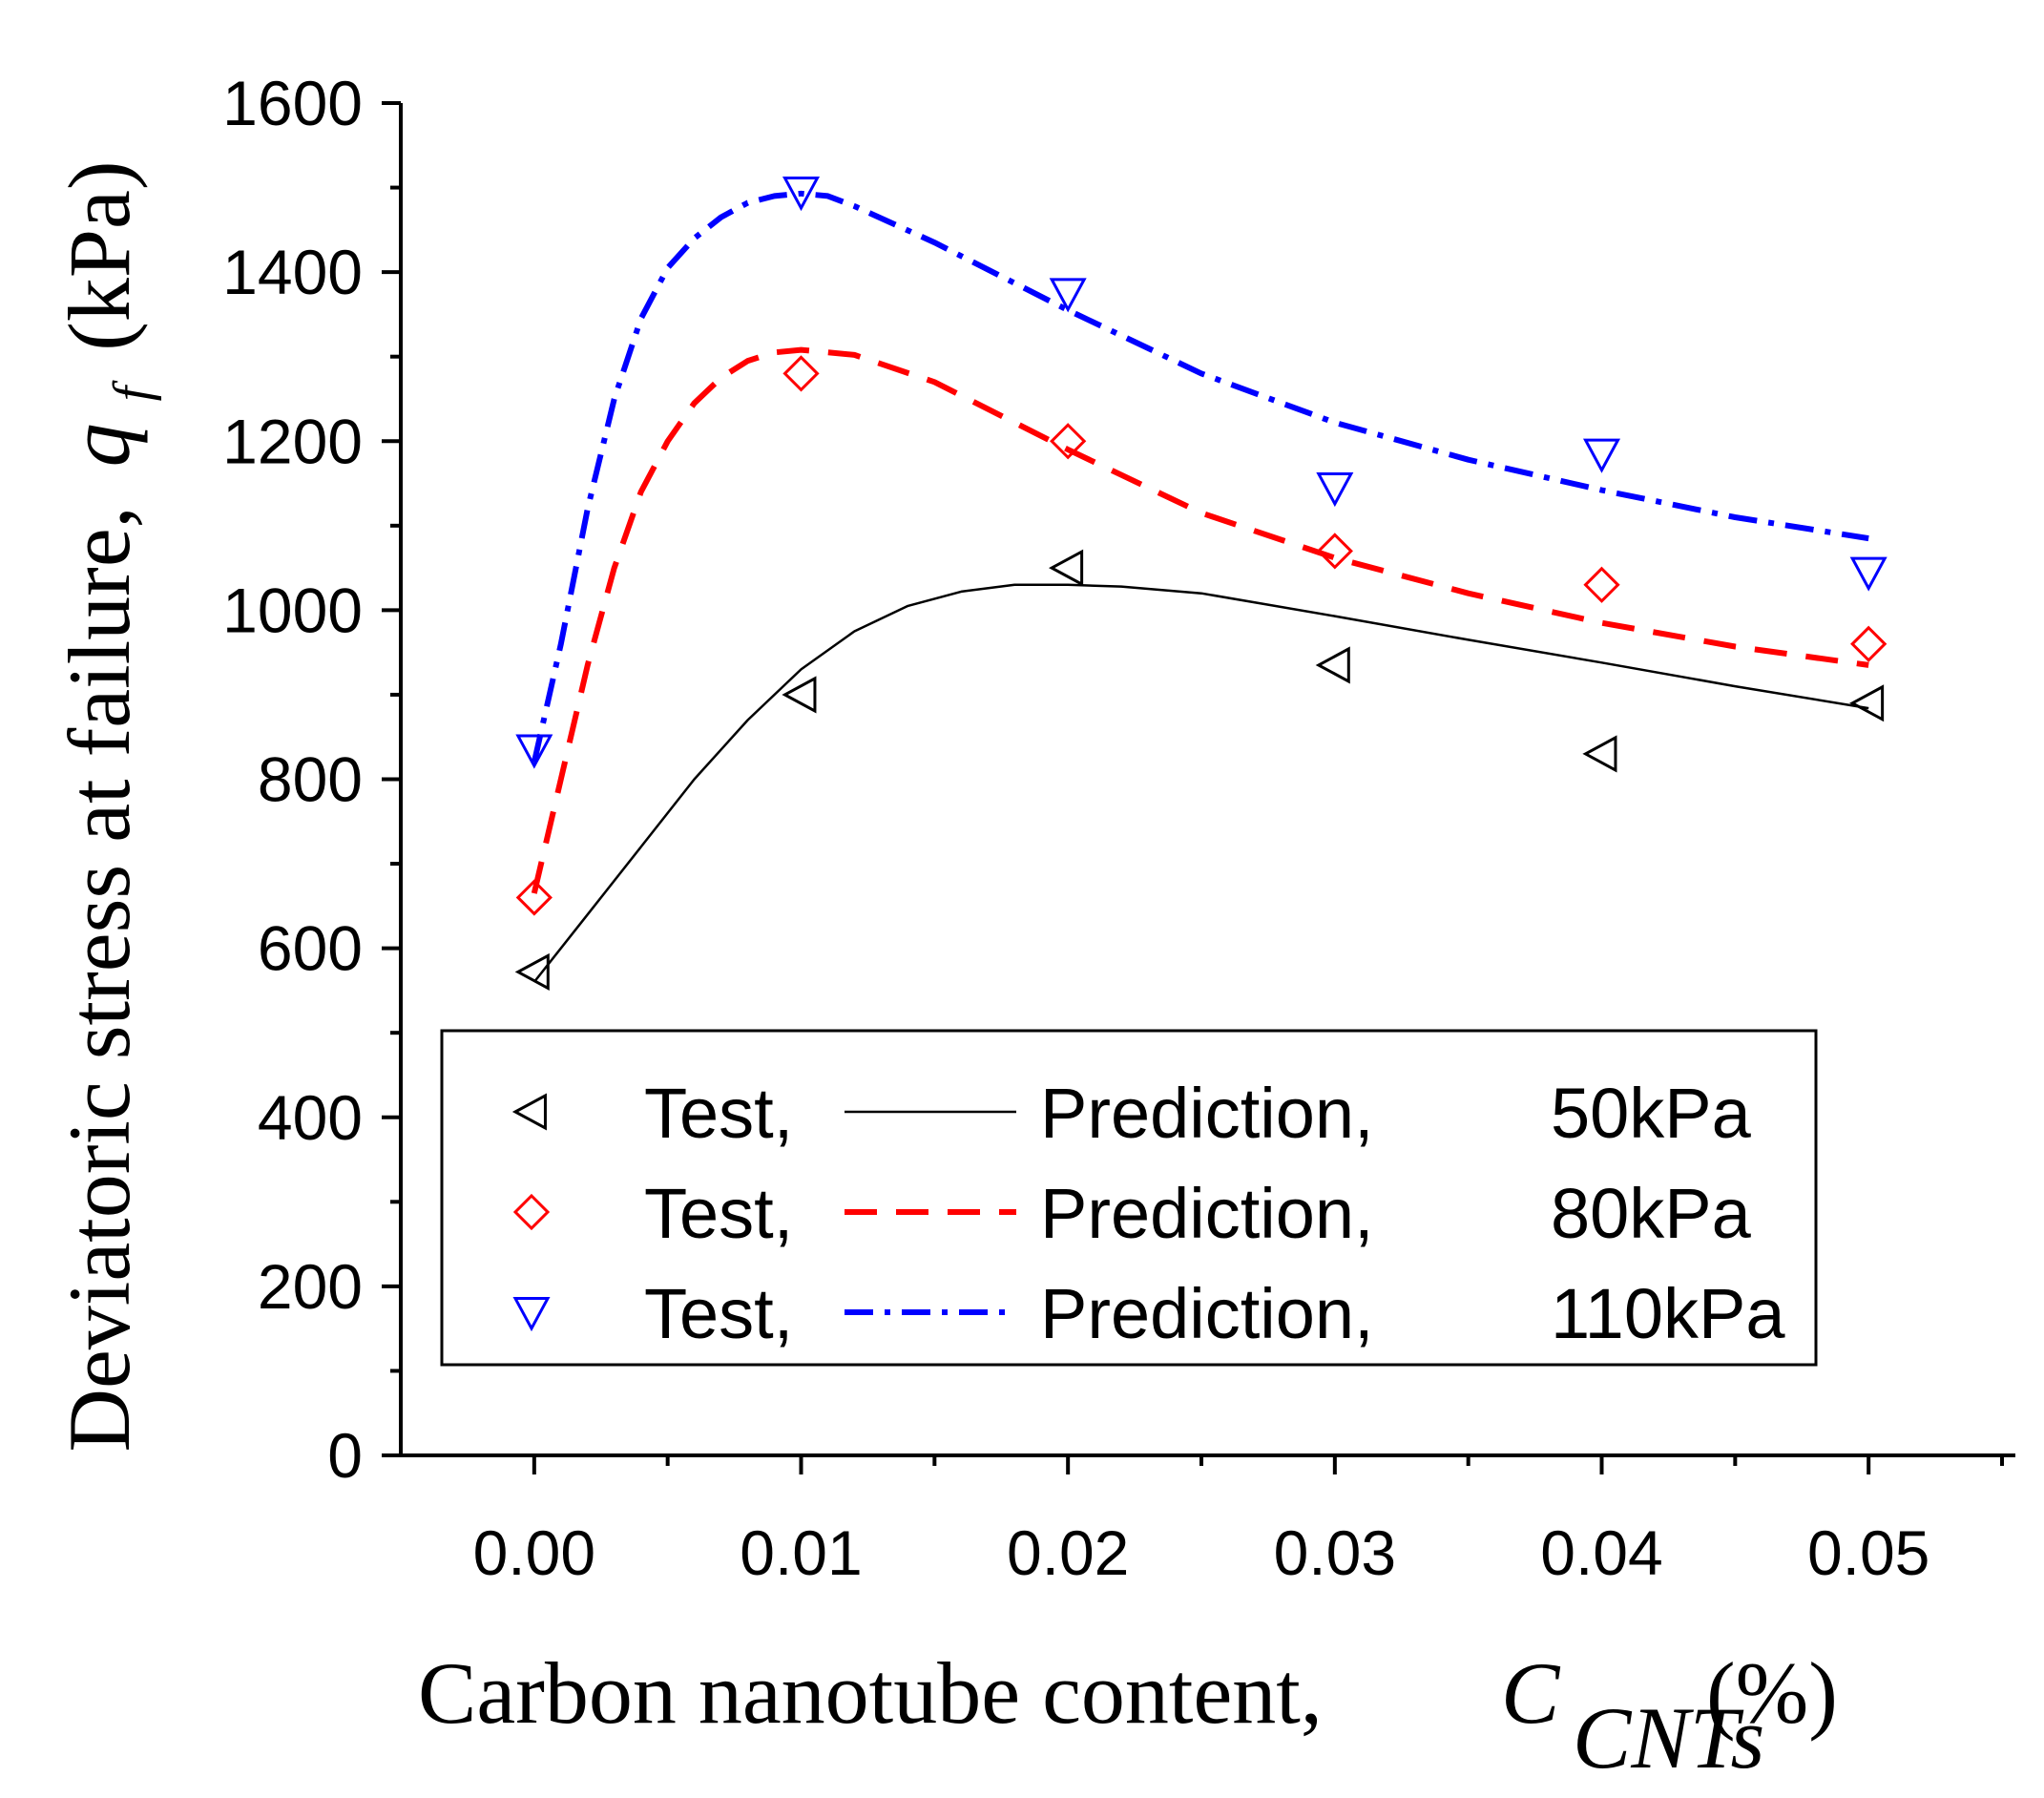 The height and width of the screenshot is (1798, 2044). Describe the element at coordinates (1651, 1113) in the screenshot. I see `legend-series-name: 50kPa` at that location.